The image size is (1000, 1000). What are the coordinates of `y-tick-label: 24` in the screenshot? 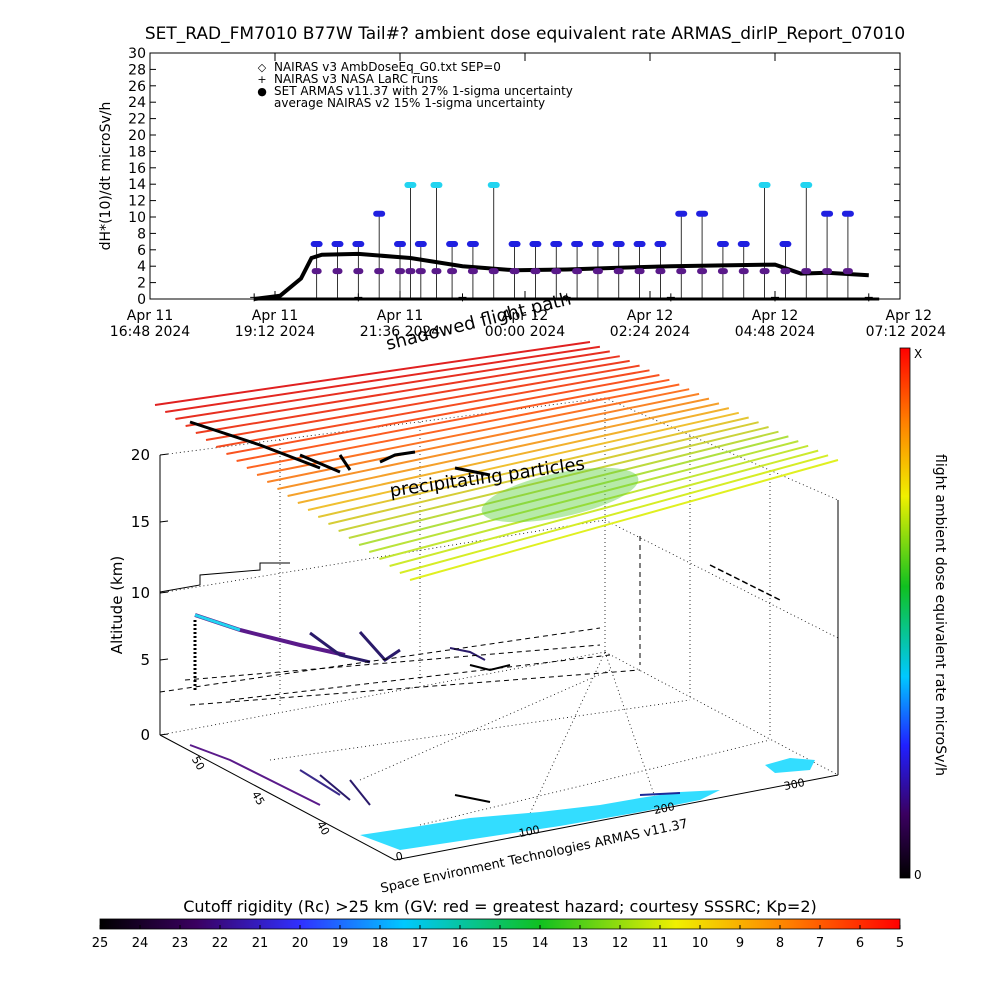 It's located at (137, 103).